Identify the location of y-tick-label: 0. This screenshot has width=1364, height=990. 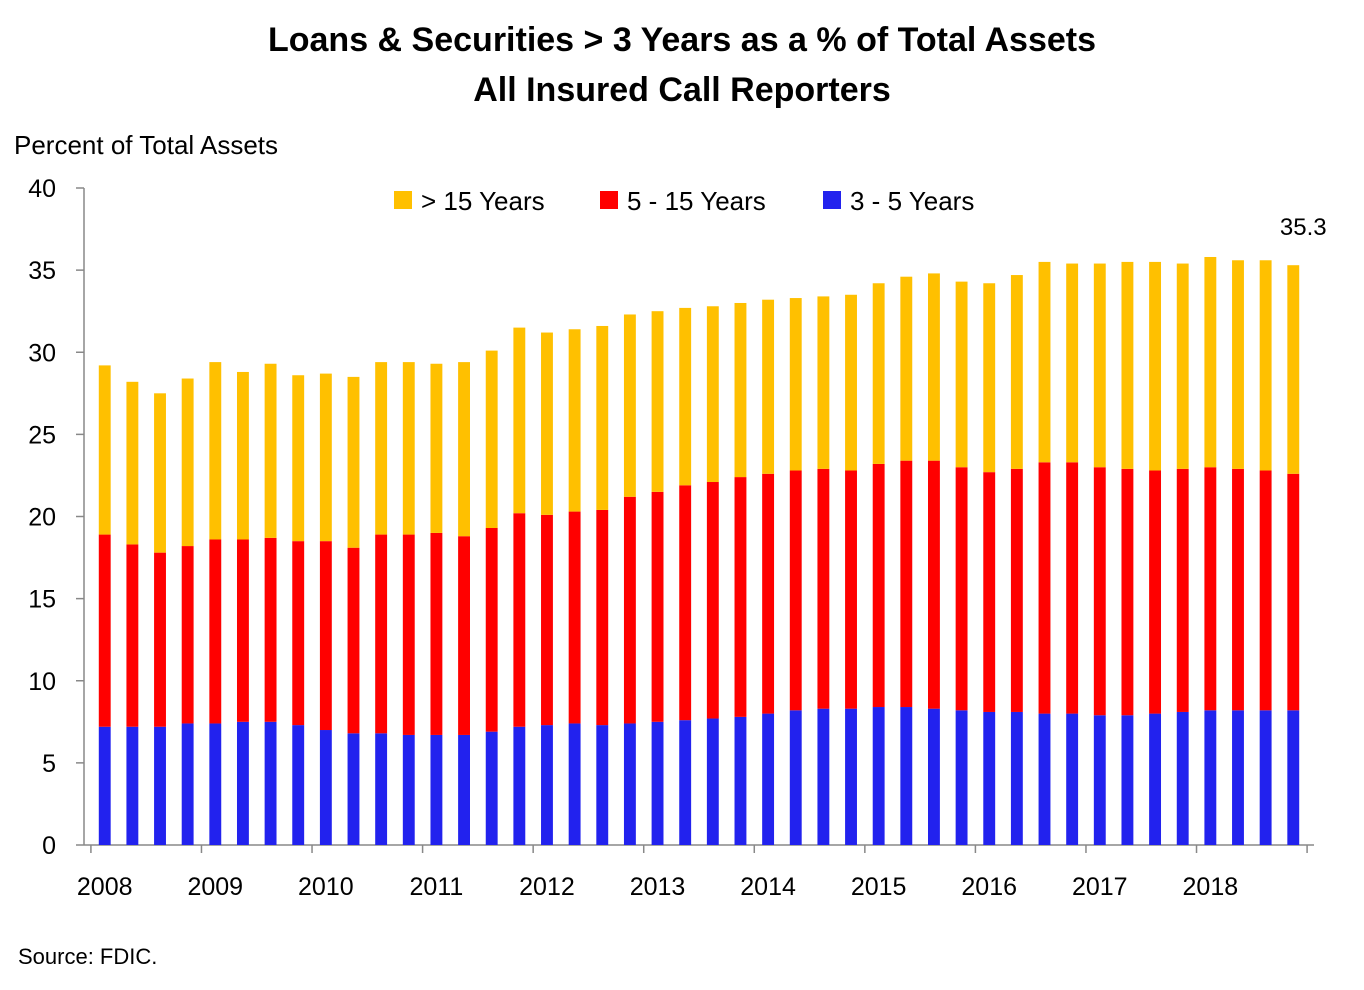
(49, 846).